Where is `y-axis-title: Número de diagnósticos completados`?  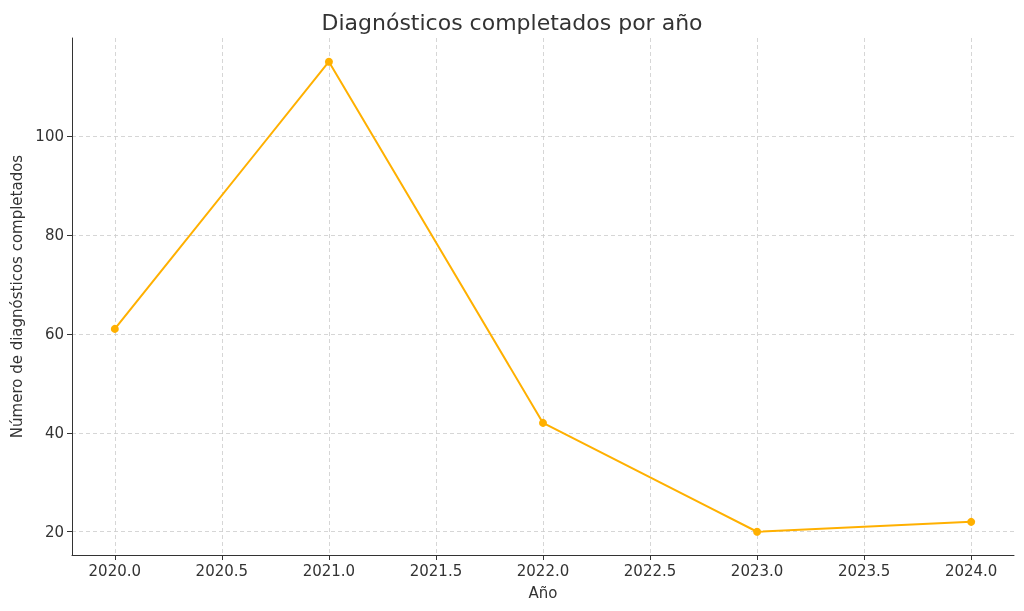 y-axis-title: Número de diagnósticos completados is located at coordinates (16, 296).